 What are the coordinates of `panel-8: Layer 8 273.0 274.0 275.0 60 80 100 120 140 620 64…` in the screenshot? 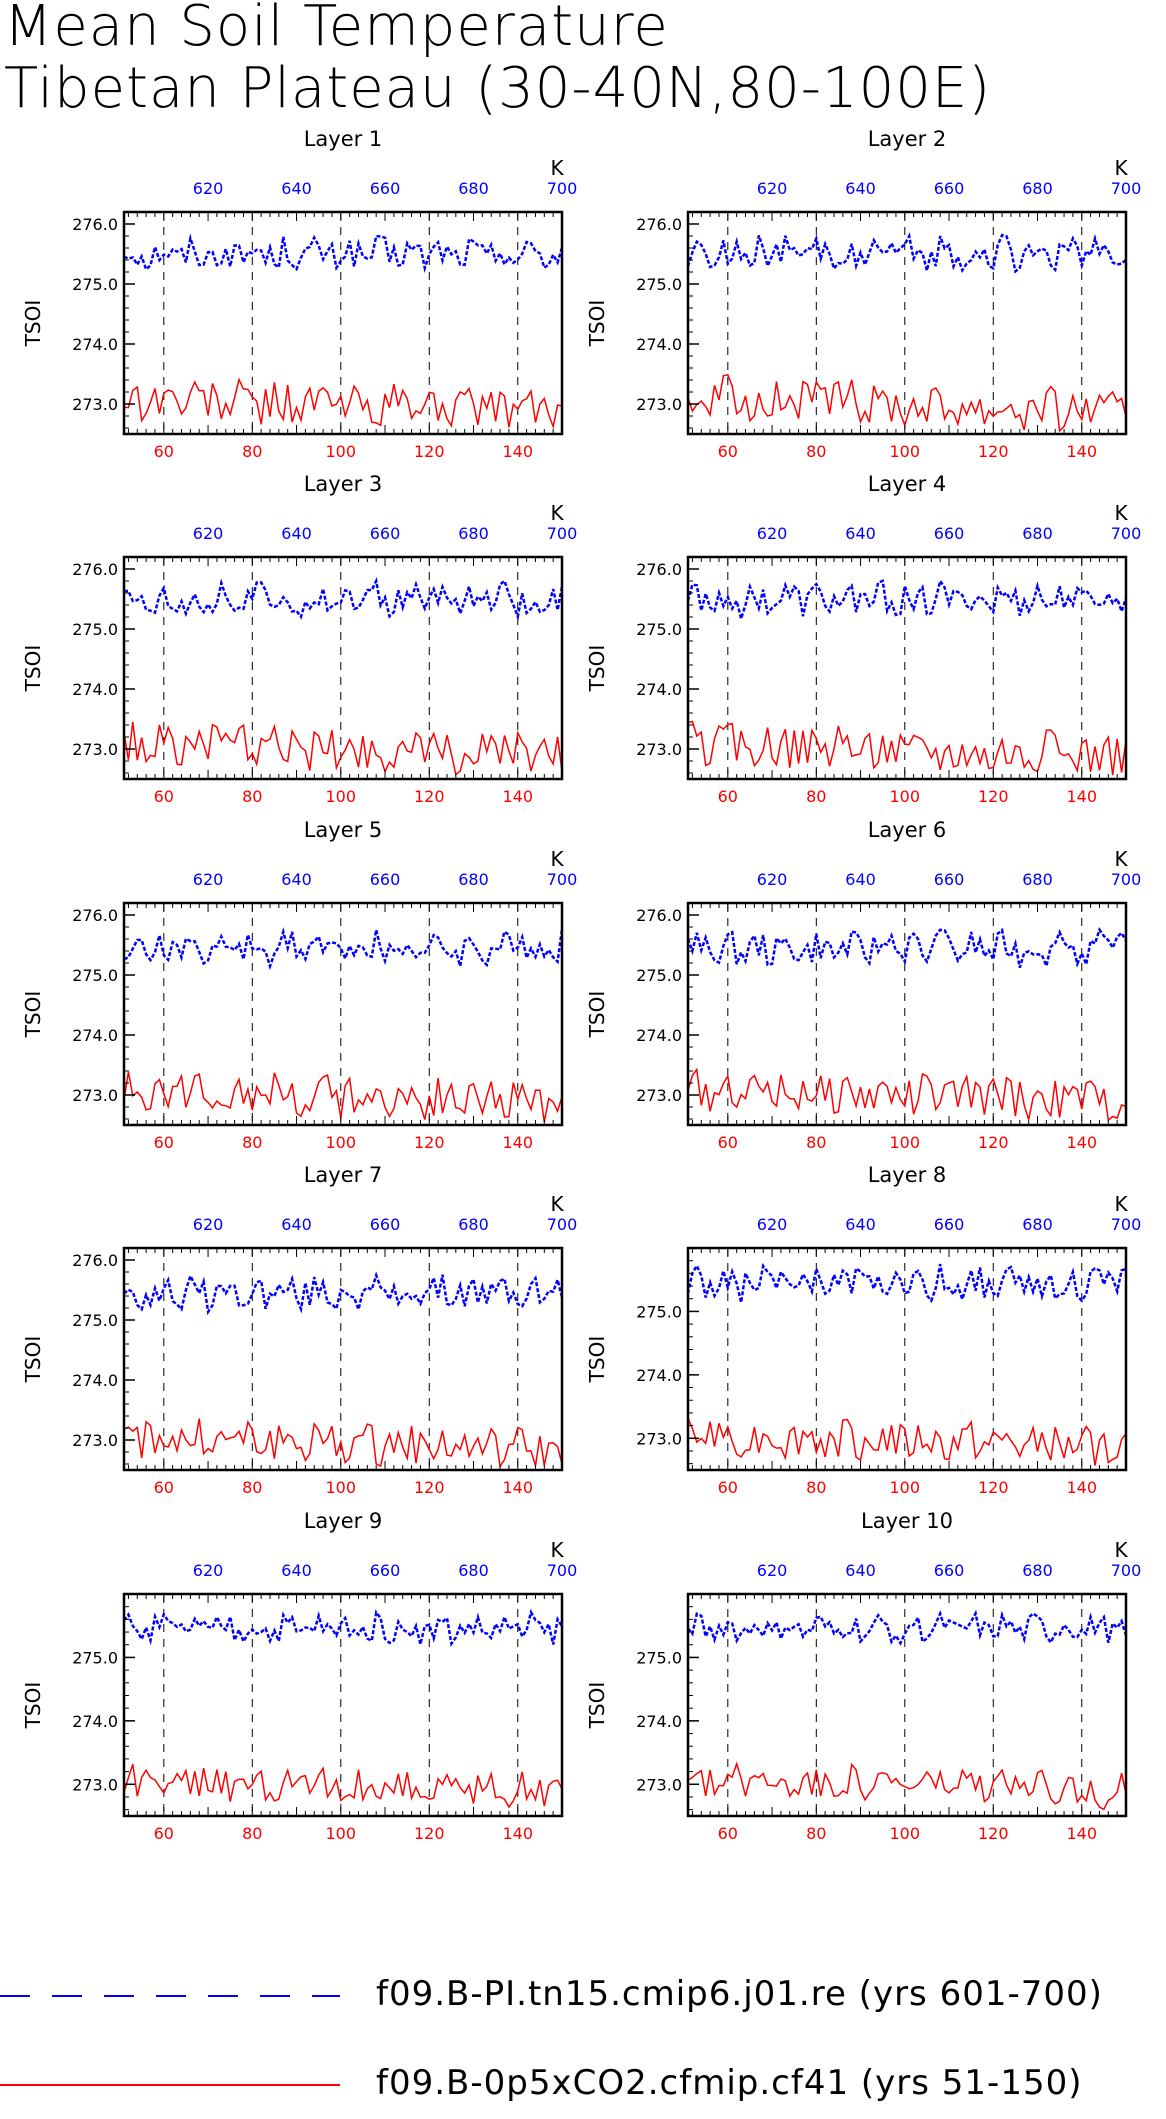 It's located at (863, 1330).